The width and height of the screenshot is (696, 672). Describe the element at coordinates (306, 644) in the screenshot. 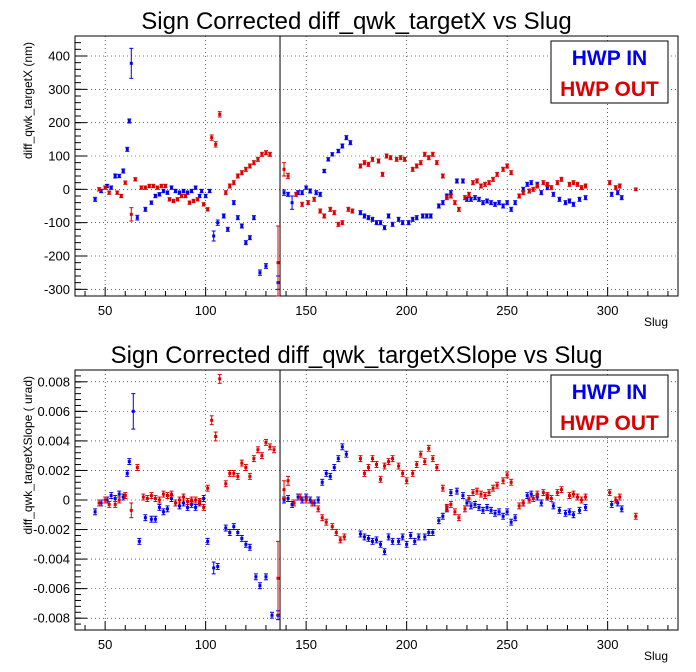

I see `x-tick-label: 150` at that location.